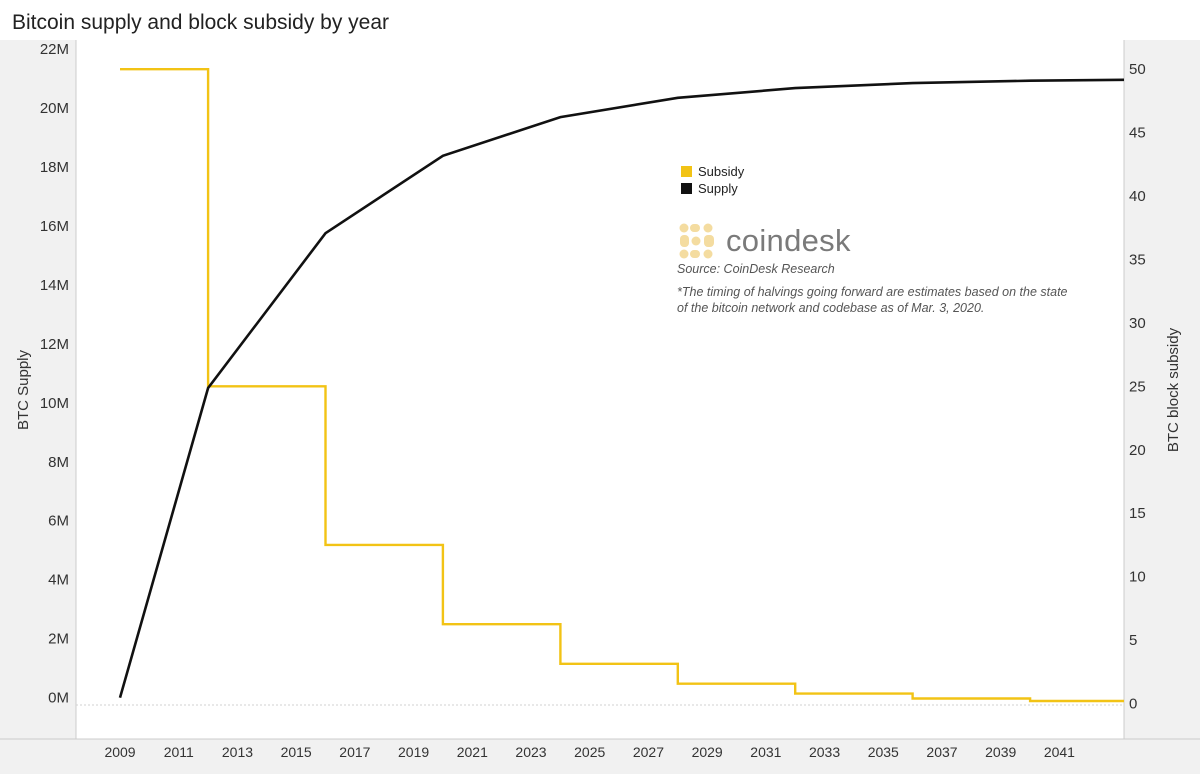  I want to click on x-tick-label: 2015, so click(296, 752).